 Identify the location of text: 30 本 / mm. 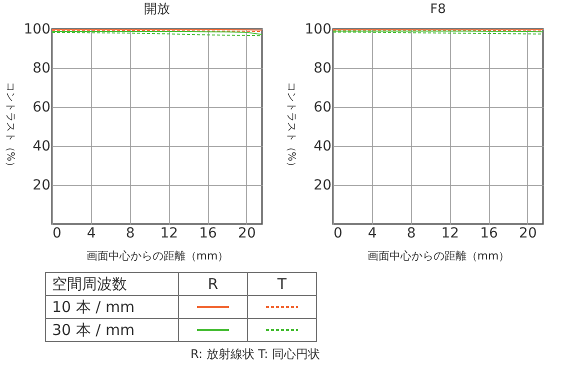
(112, 330).